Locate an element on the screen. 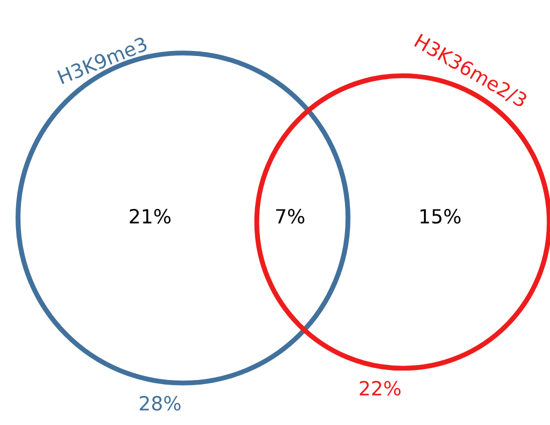 This screenshot has height=425, width=550. text: 28% is located at coordinates (160, 403).